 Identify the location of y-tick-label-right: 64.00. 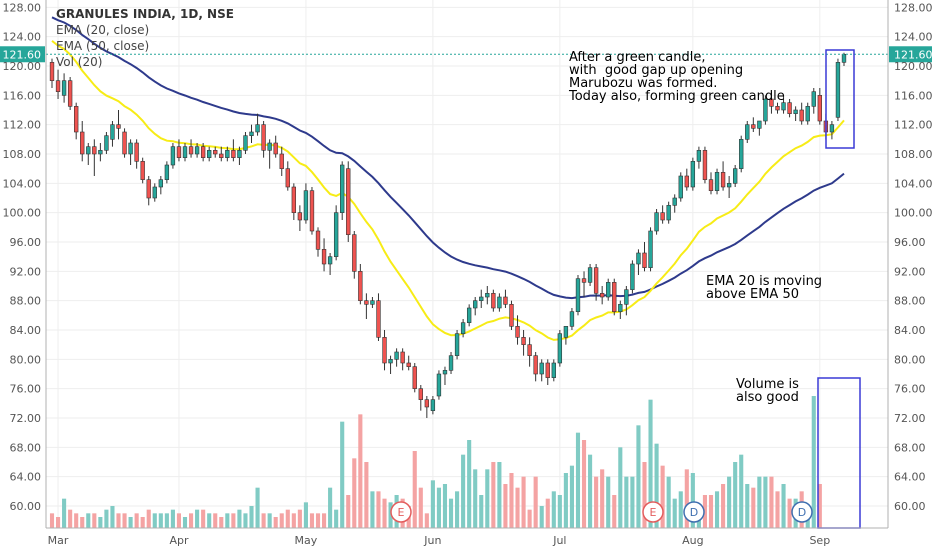
(910, 477).